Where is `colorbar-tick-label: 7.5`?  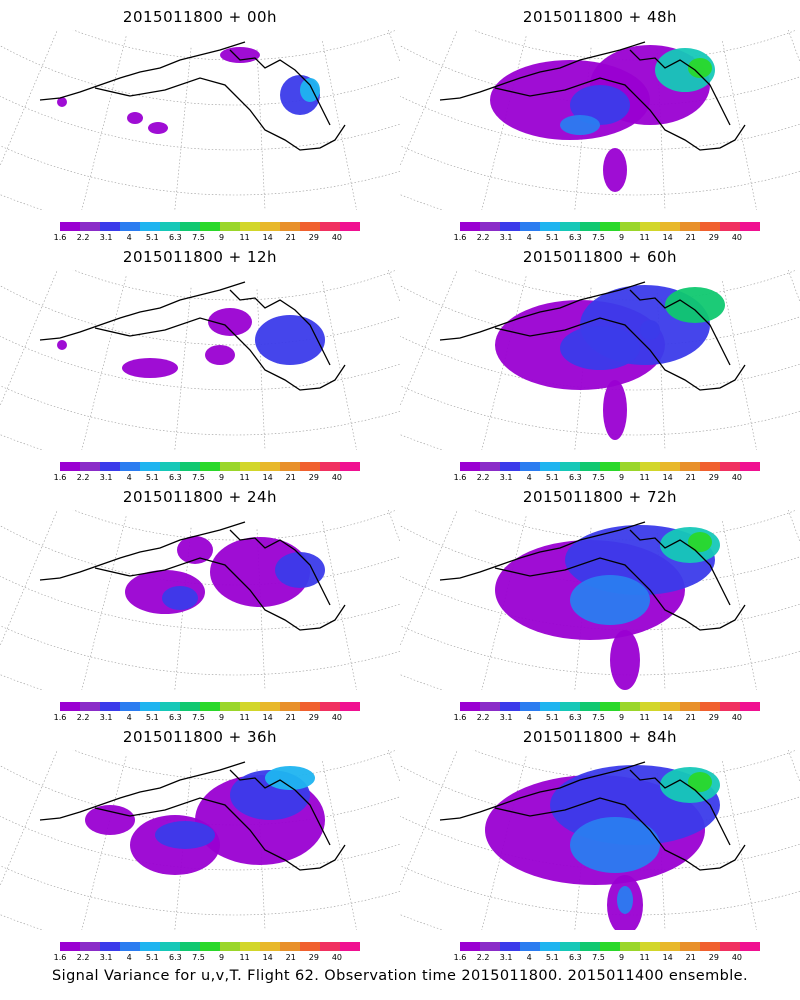 colorbar-tick-label: 7.5 is located at coordinates (198, 477).